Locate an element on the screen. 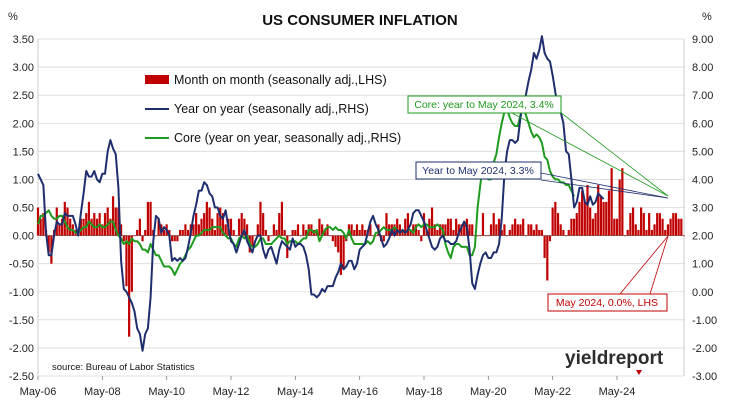  right-tick-label: 7.00 is located at coordinates (702, 96).